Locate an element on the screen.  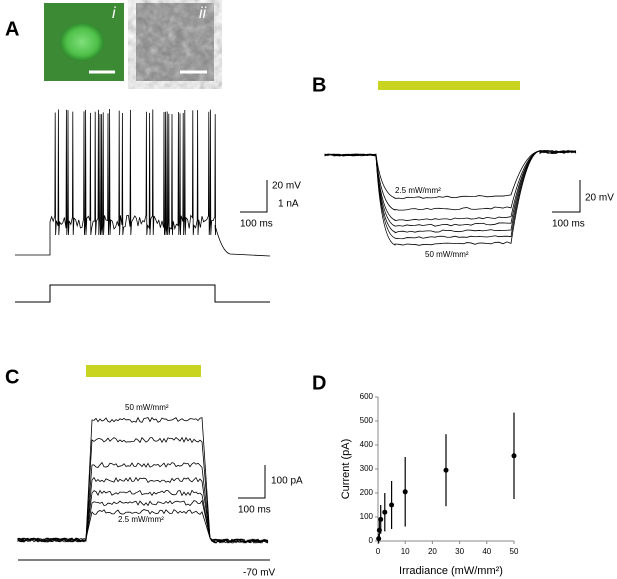
x-tick-label: 20 is located at coordinates (432, 551).